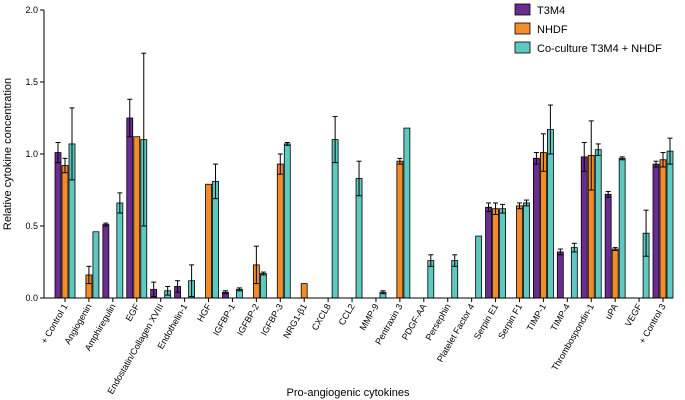  Describe the element at coordinates (31, 10) in the screenshot. I see `y-tick-label: 2.0` at that location.